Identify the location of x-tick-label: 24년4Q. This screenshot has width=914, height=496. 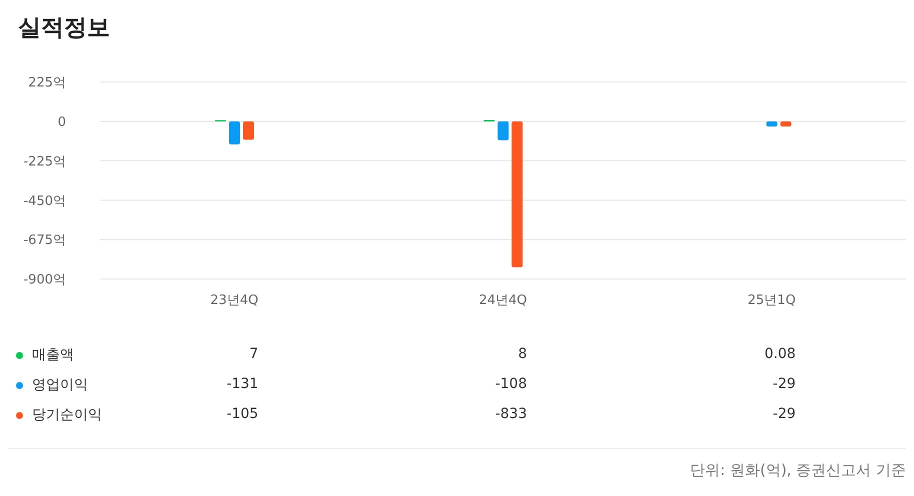
(503, 300).